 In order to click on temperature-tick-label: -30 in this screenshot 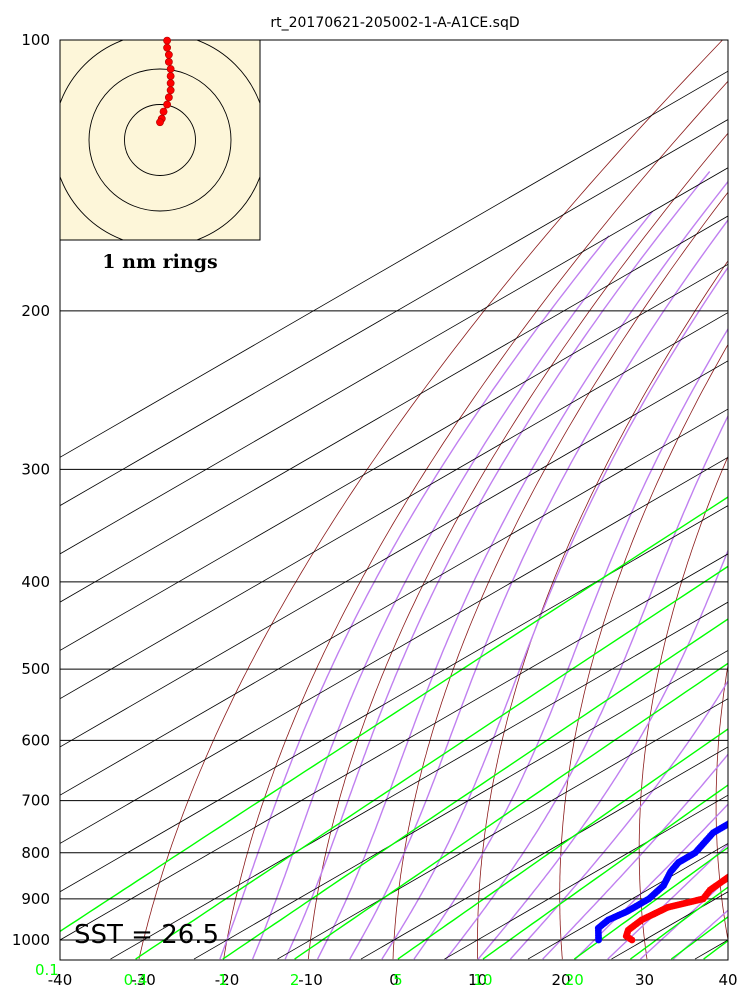, I will do `click(143, 980)`.